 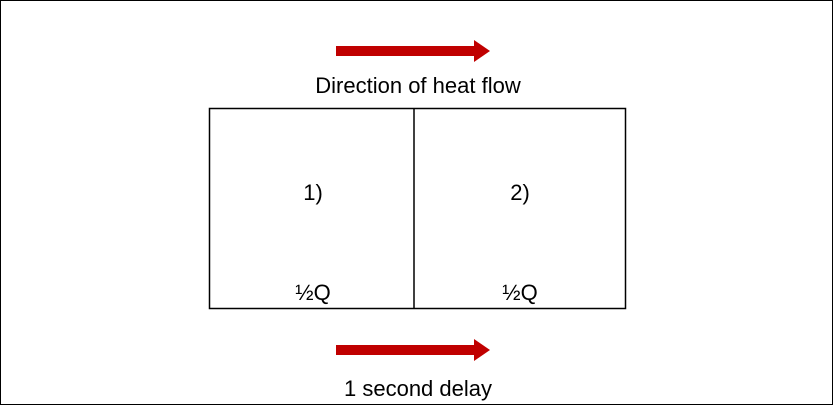 I want to click on box-label: 2), so click(x=520, y=192).